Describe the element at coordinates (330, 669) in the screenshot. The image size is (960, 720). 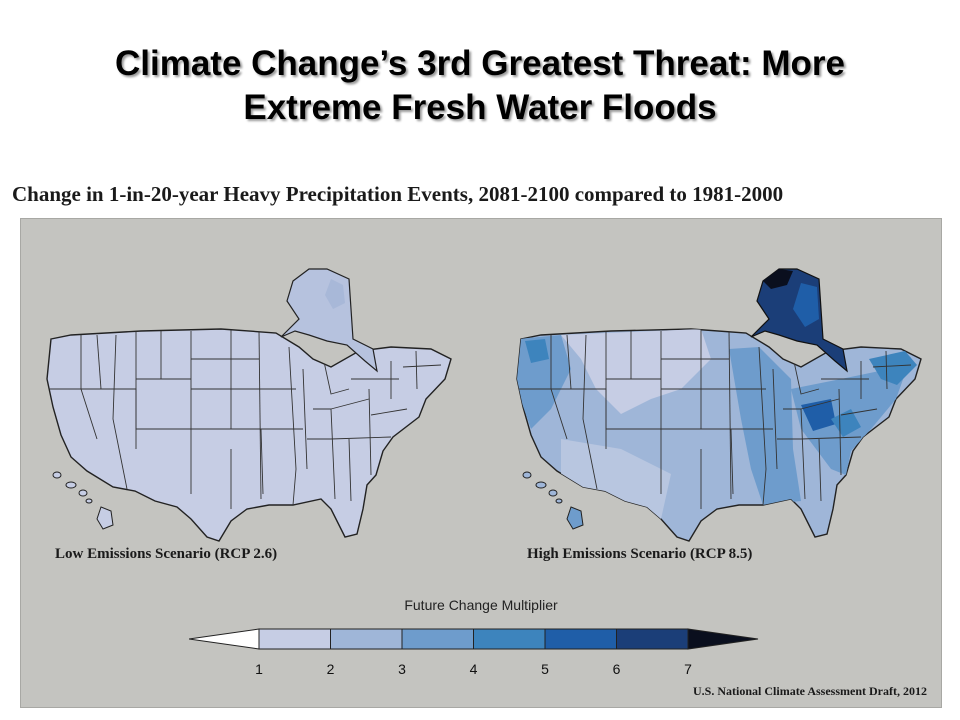
I see `legend-tick-label: 2` at that location.